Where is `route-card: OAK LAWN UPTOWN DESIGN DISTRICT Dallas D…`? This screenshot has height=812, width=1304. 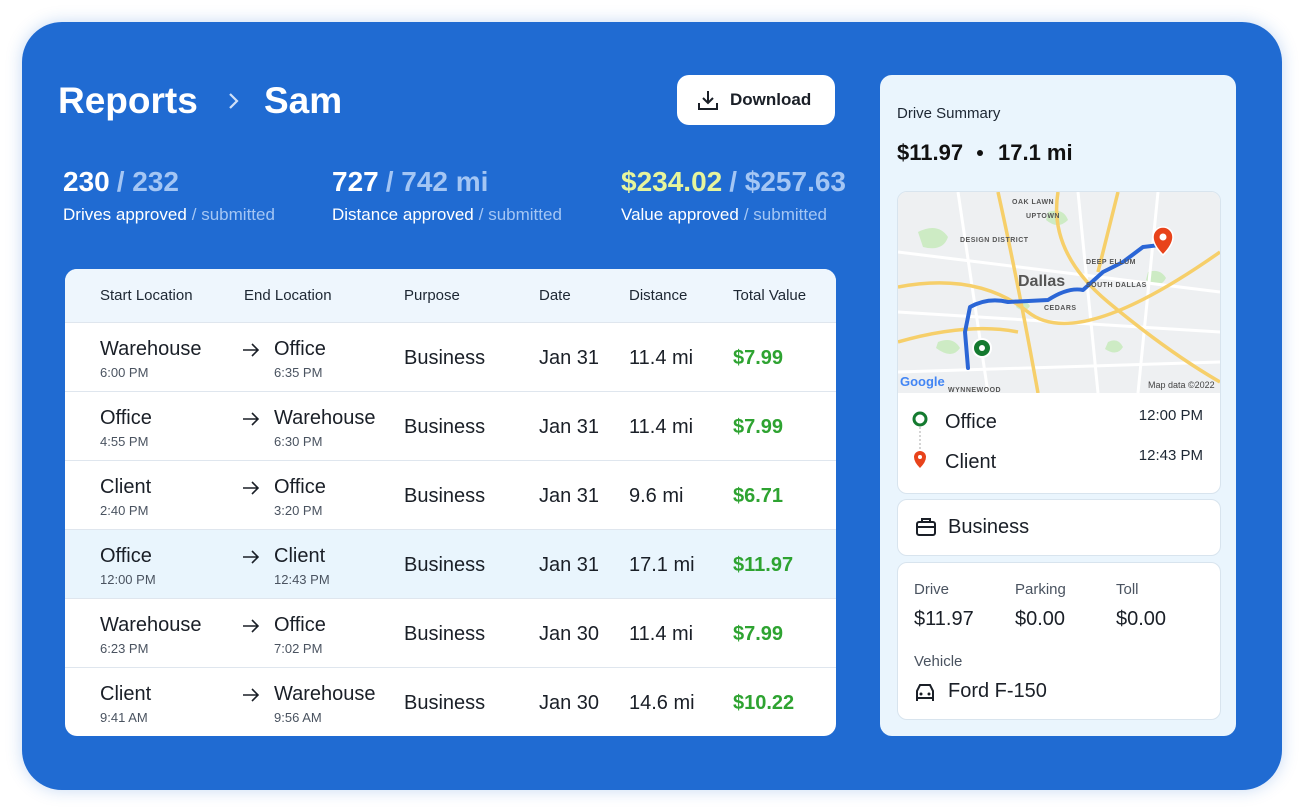 route-card: OAK LAWN UPTOWN DESIGN DISTRICT Dallas D… is located at coordinates (1059, 342).